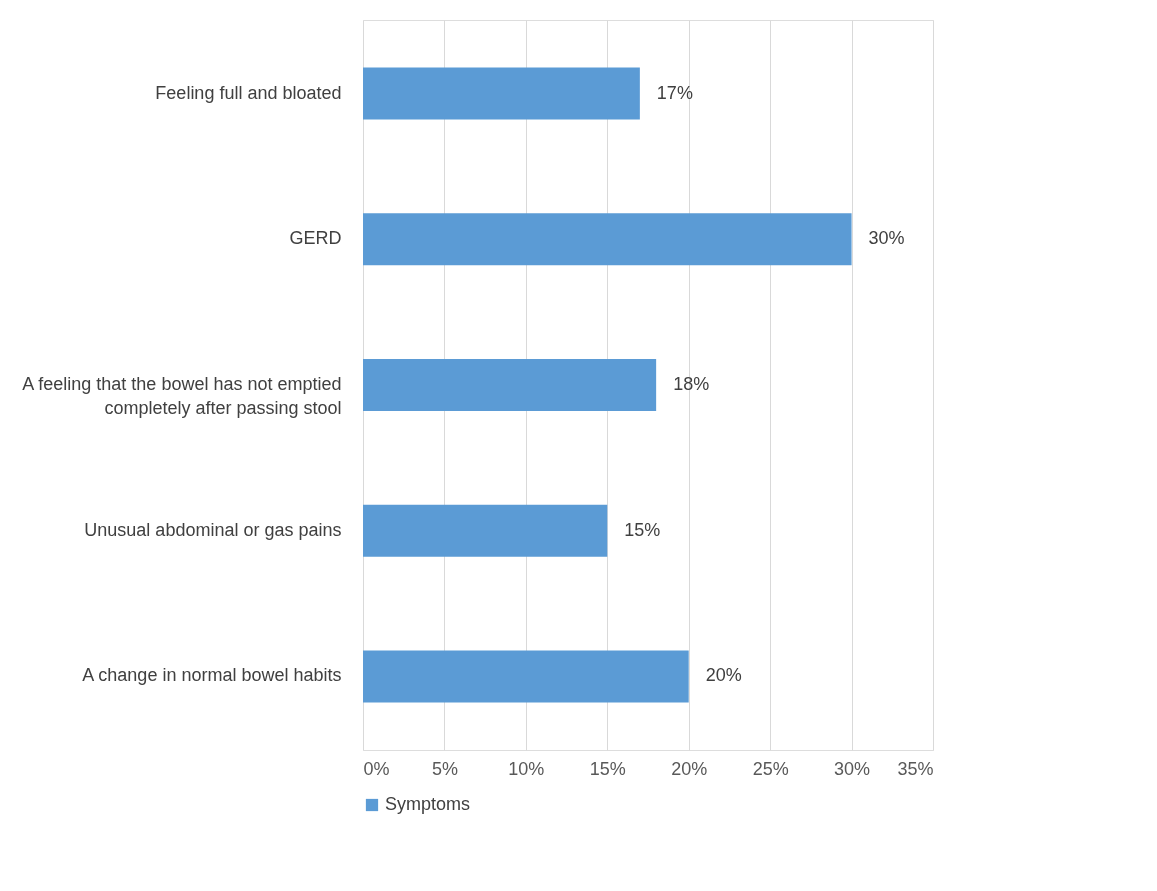 Image resolution: width=1157 pixels, height=891 pixels. I want to click on y-tick-label: A change in normal bowel habits, so click(212, 675).